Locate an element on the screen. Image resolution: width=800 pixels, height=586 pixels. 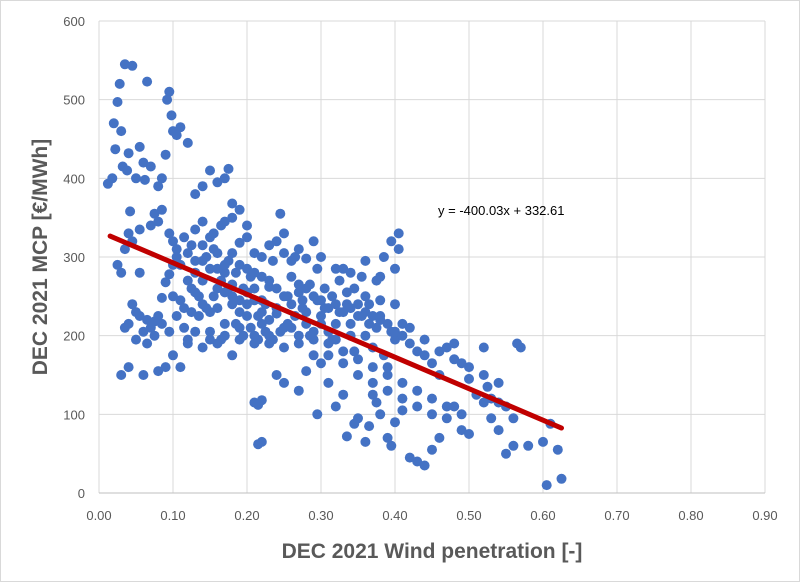
y-tick-label: 600 is located at coordinates (74, 21).